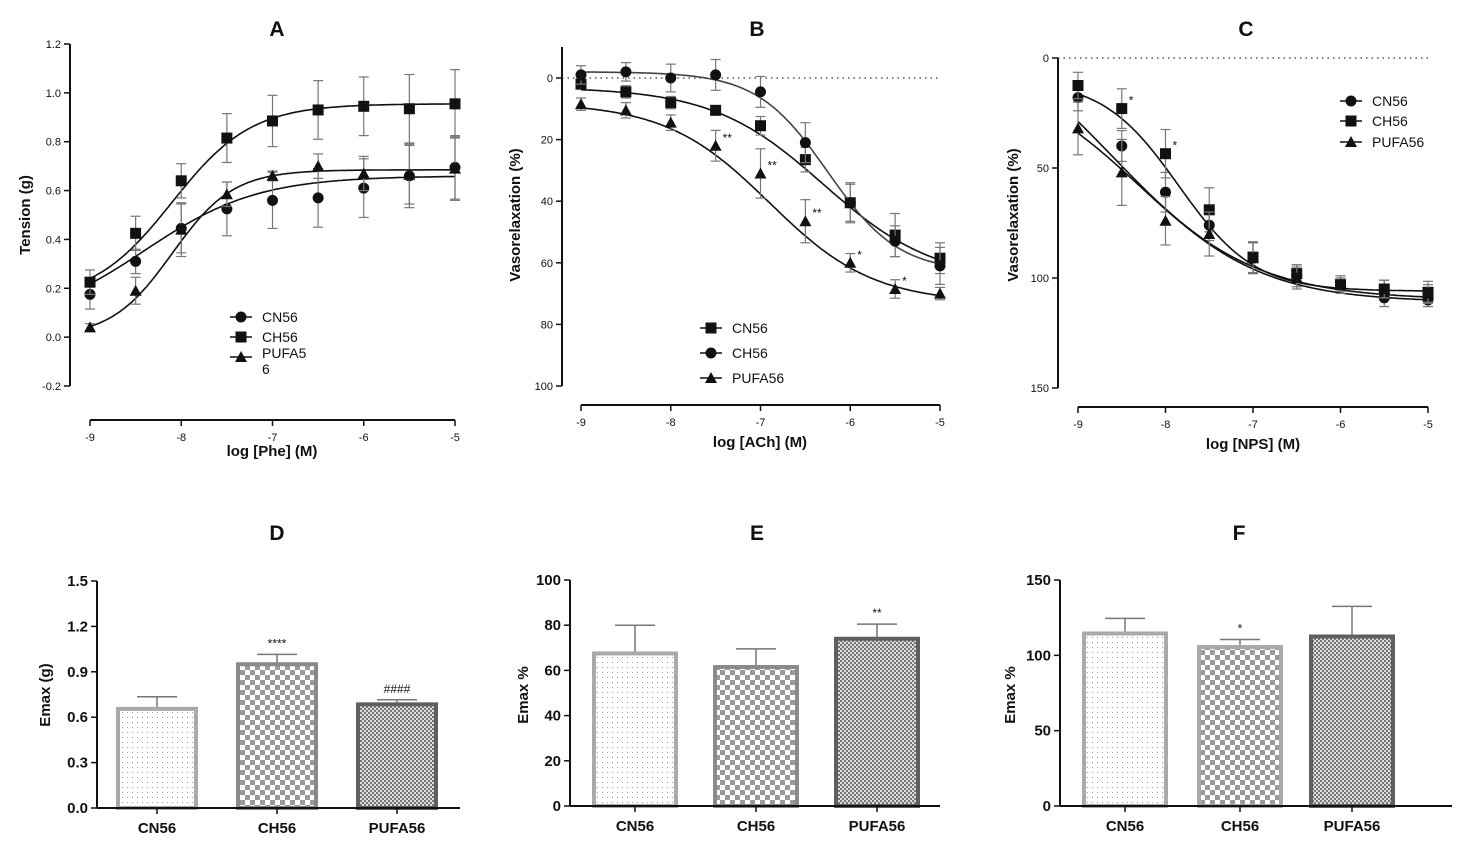 This screenshot has width=1459, height=853. What do you see at coordinates (547, 325) in the screenshot?
I see `y-tick-label: 80` at bounding box center [547, 325].